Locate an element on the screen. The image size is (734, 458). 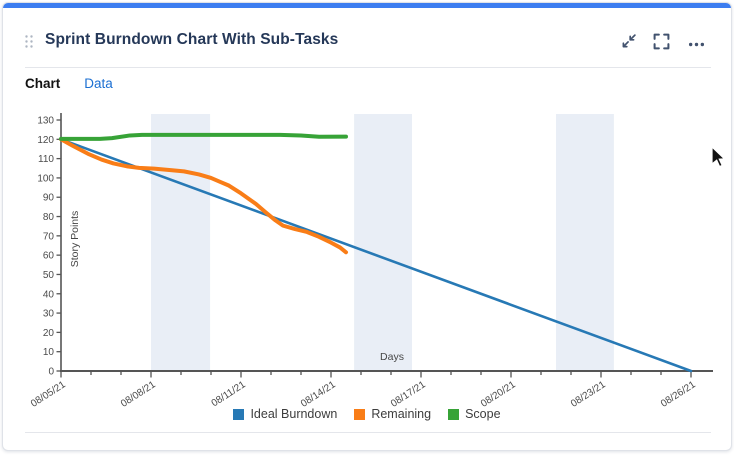
y-tick-label: 40 is located at coordinates (49, 294).